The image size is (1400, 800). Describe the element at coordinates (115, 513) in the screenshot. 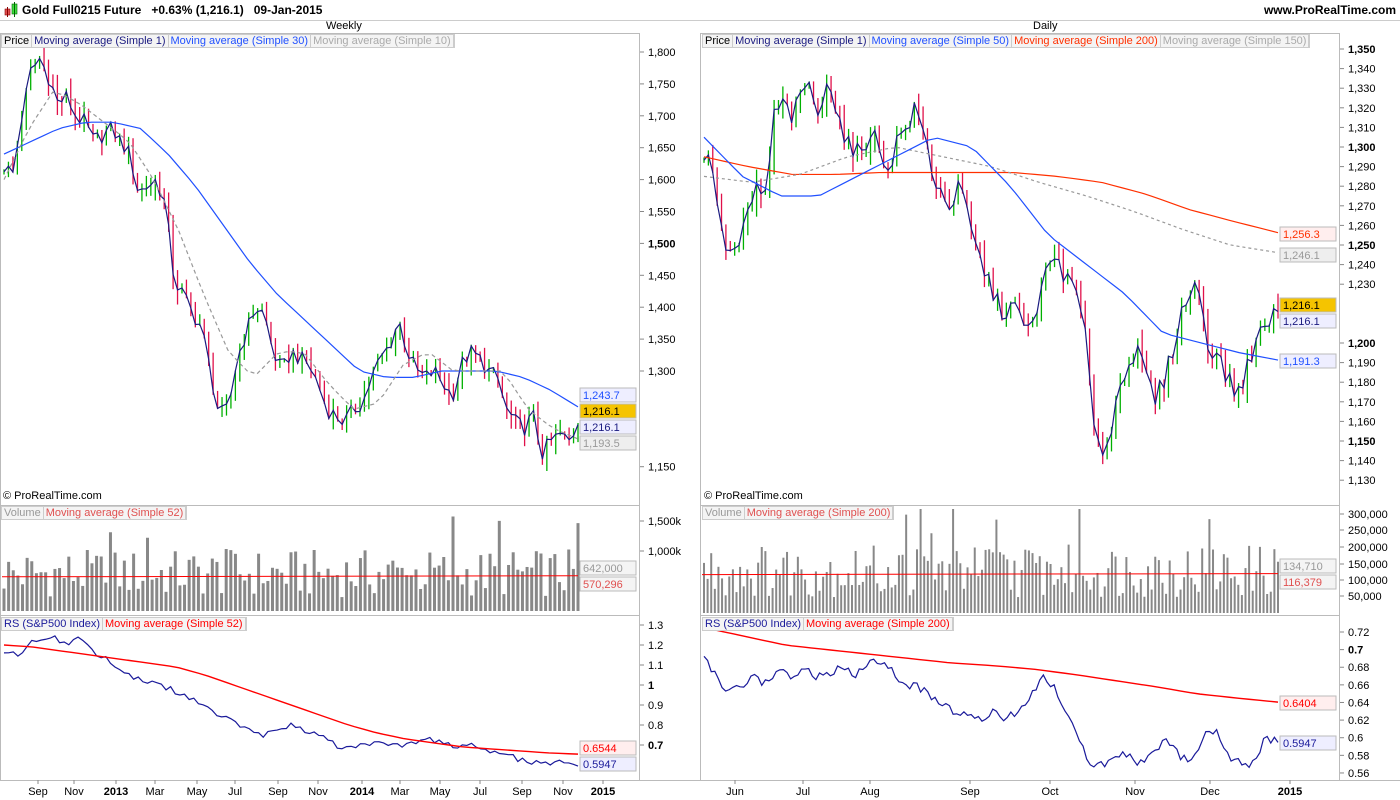

I see `legend-volume-ma: Moving average (Simple 52)` at that location.